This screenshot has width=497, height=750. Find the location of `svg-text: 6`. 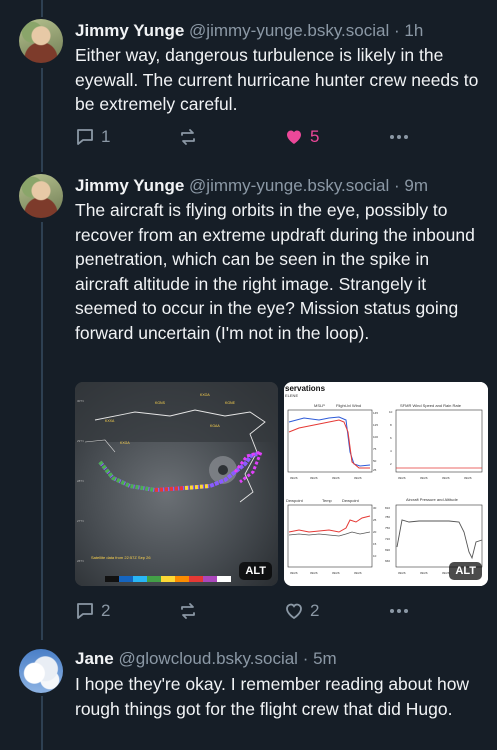

svg-text: 6 is located at coordinates (391, 438).